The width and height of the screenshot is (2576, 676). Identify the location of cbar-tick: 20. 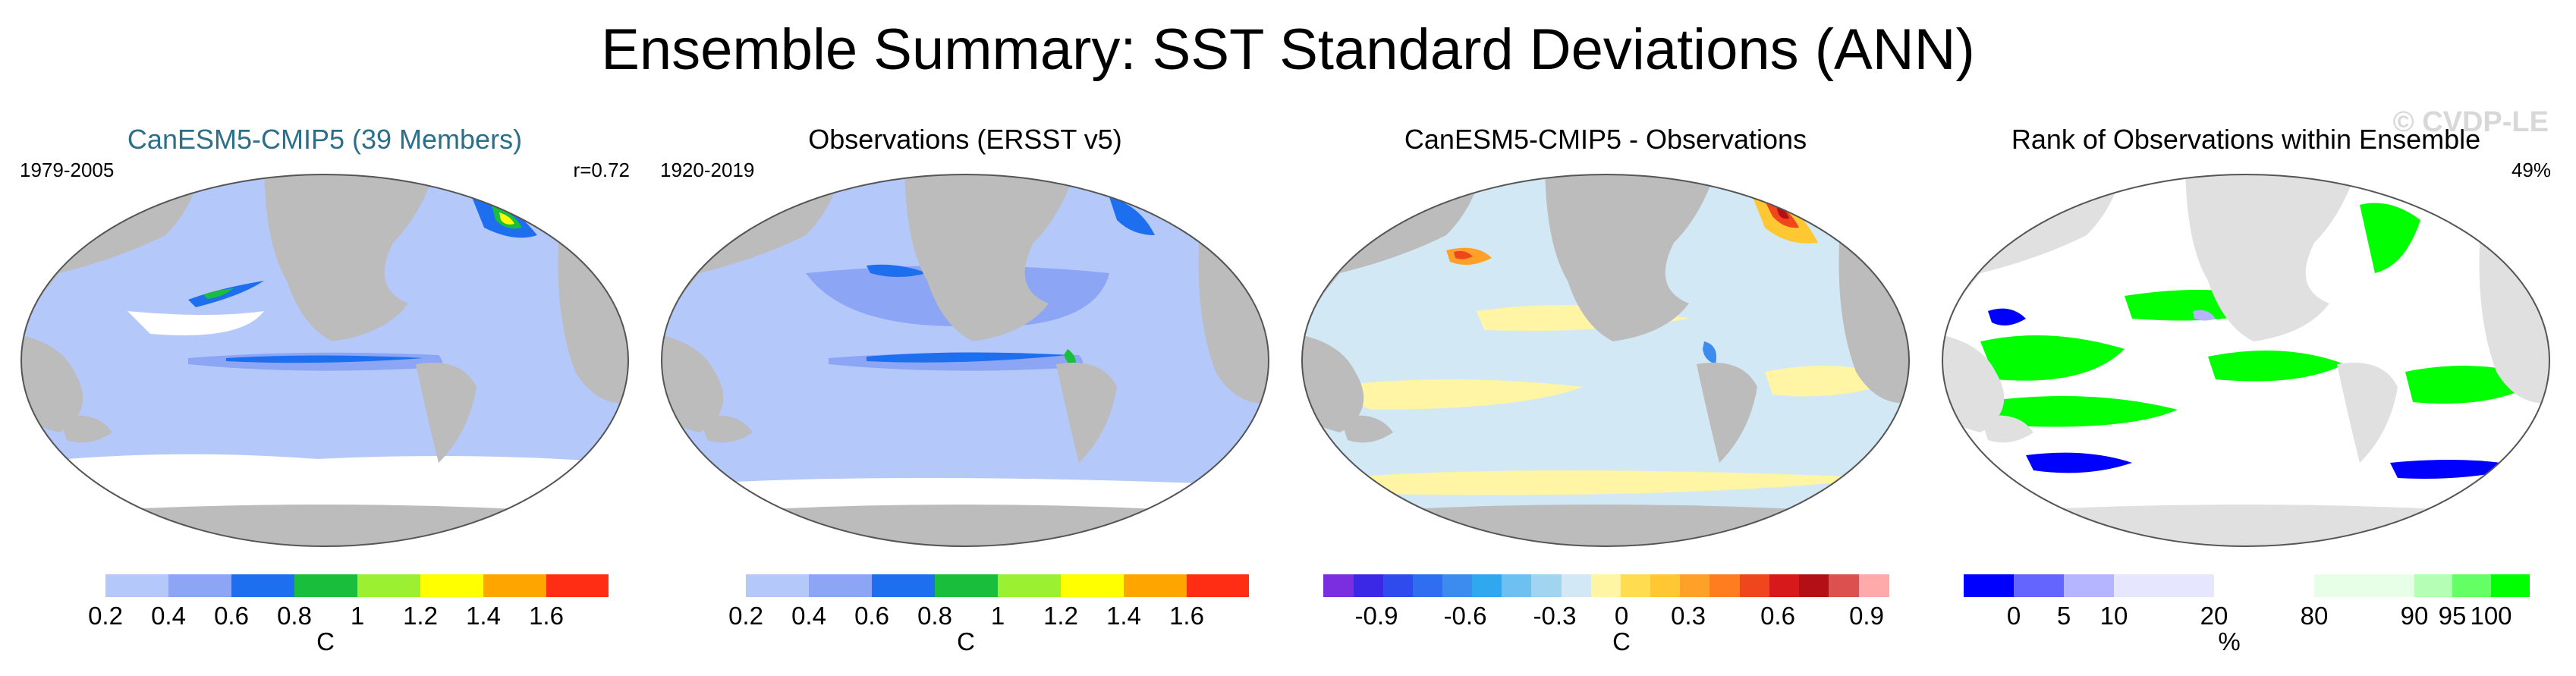
(2214, 616).